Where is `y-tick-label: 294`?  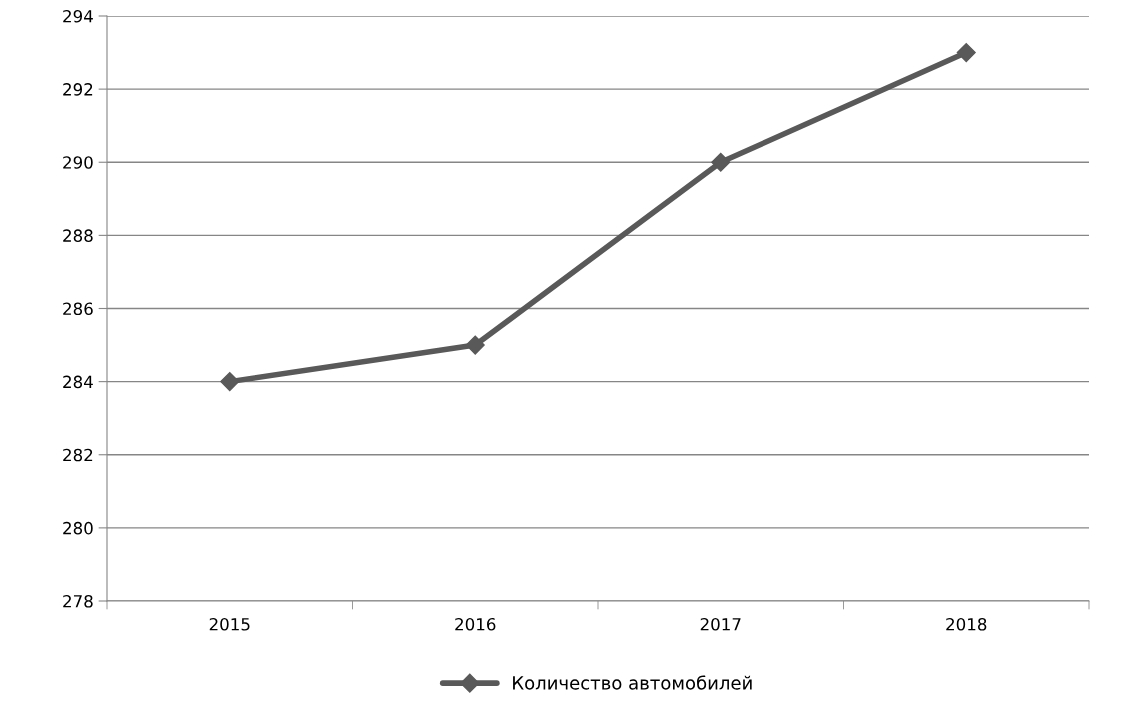
y-tick-label: 294 is located at coordinates (78, 16).